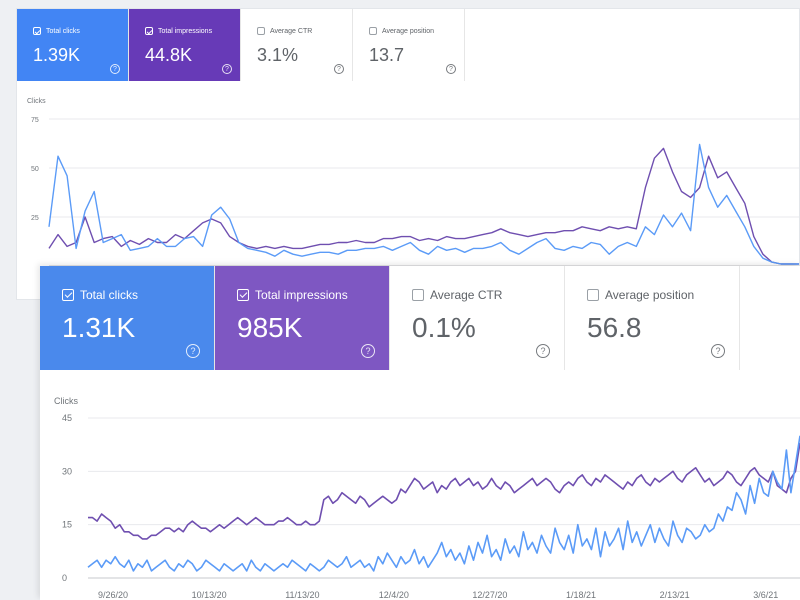 This screenshot has height=600, width=800. I want to click on y-tick-label: 15, so click(67, 525).